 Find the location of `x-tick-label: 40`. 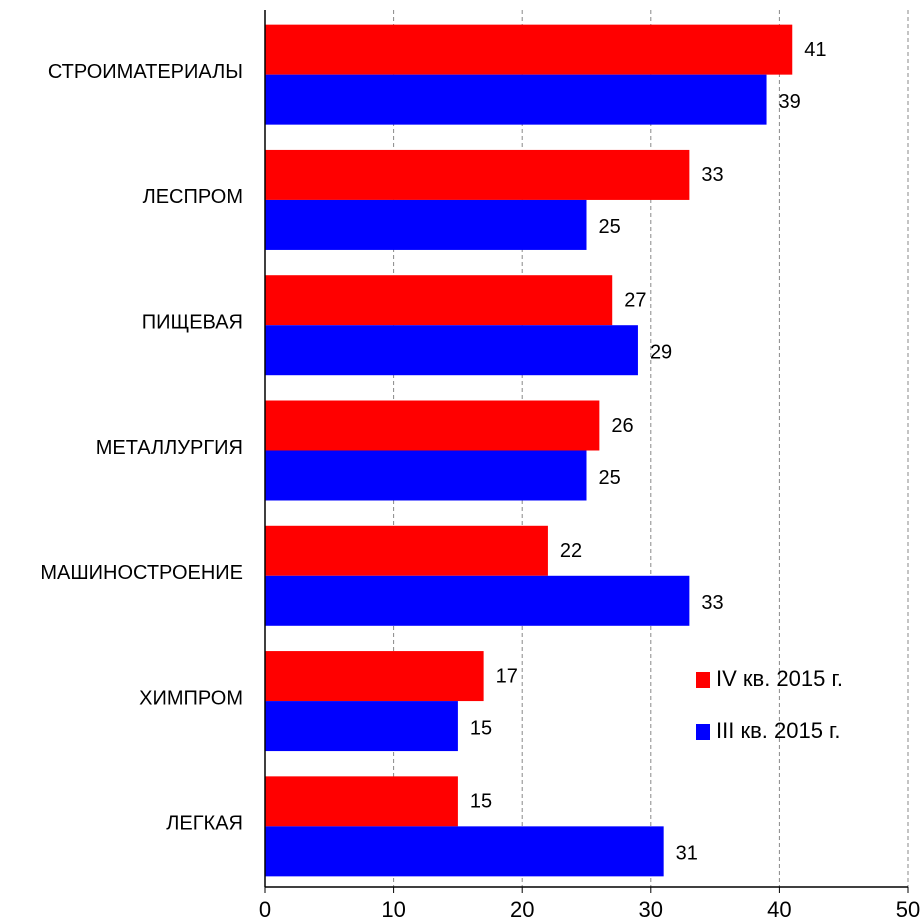

x-tick-label: 40 is located at coordinates (779, 909).